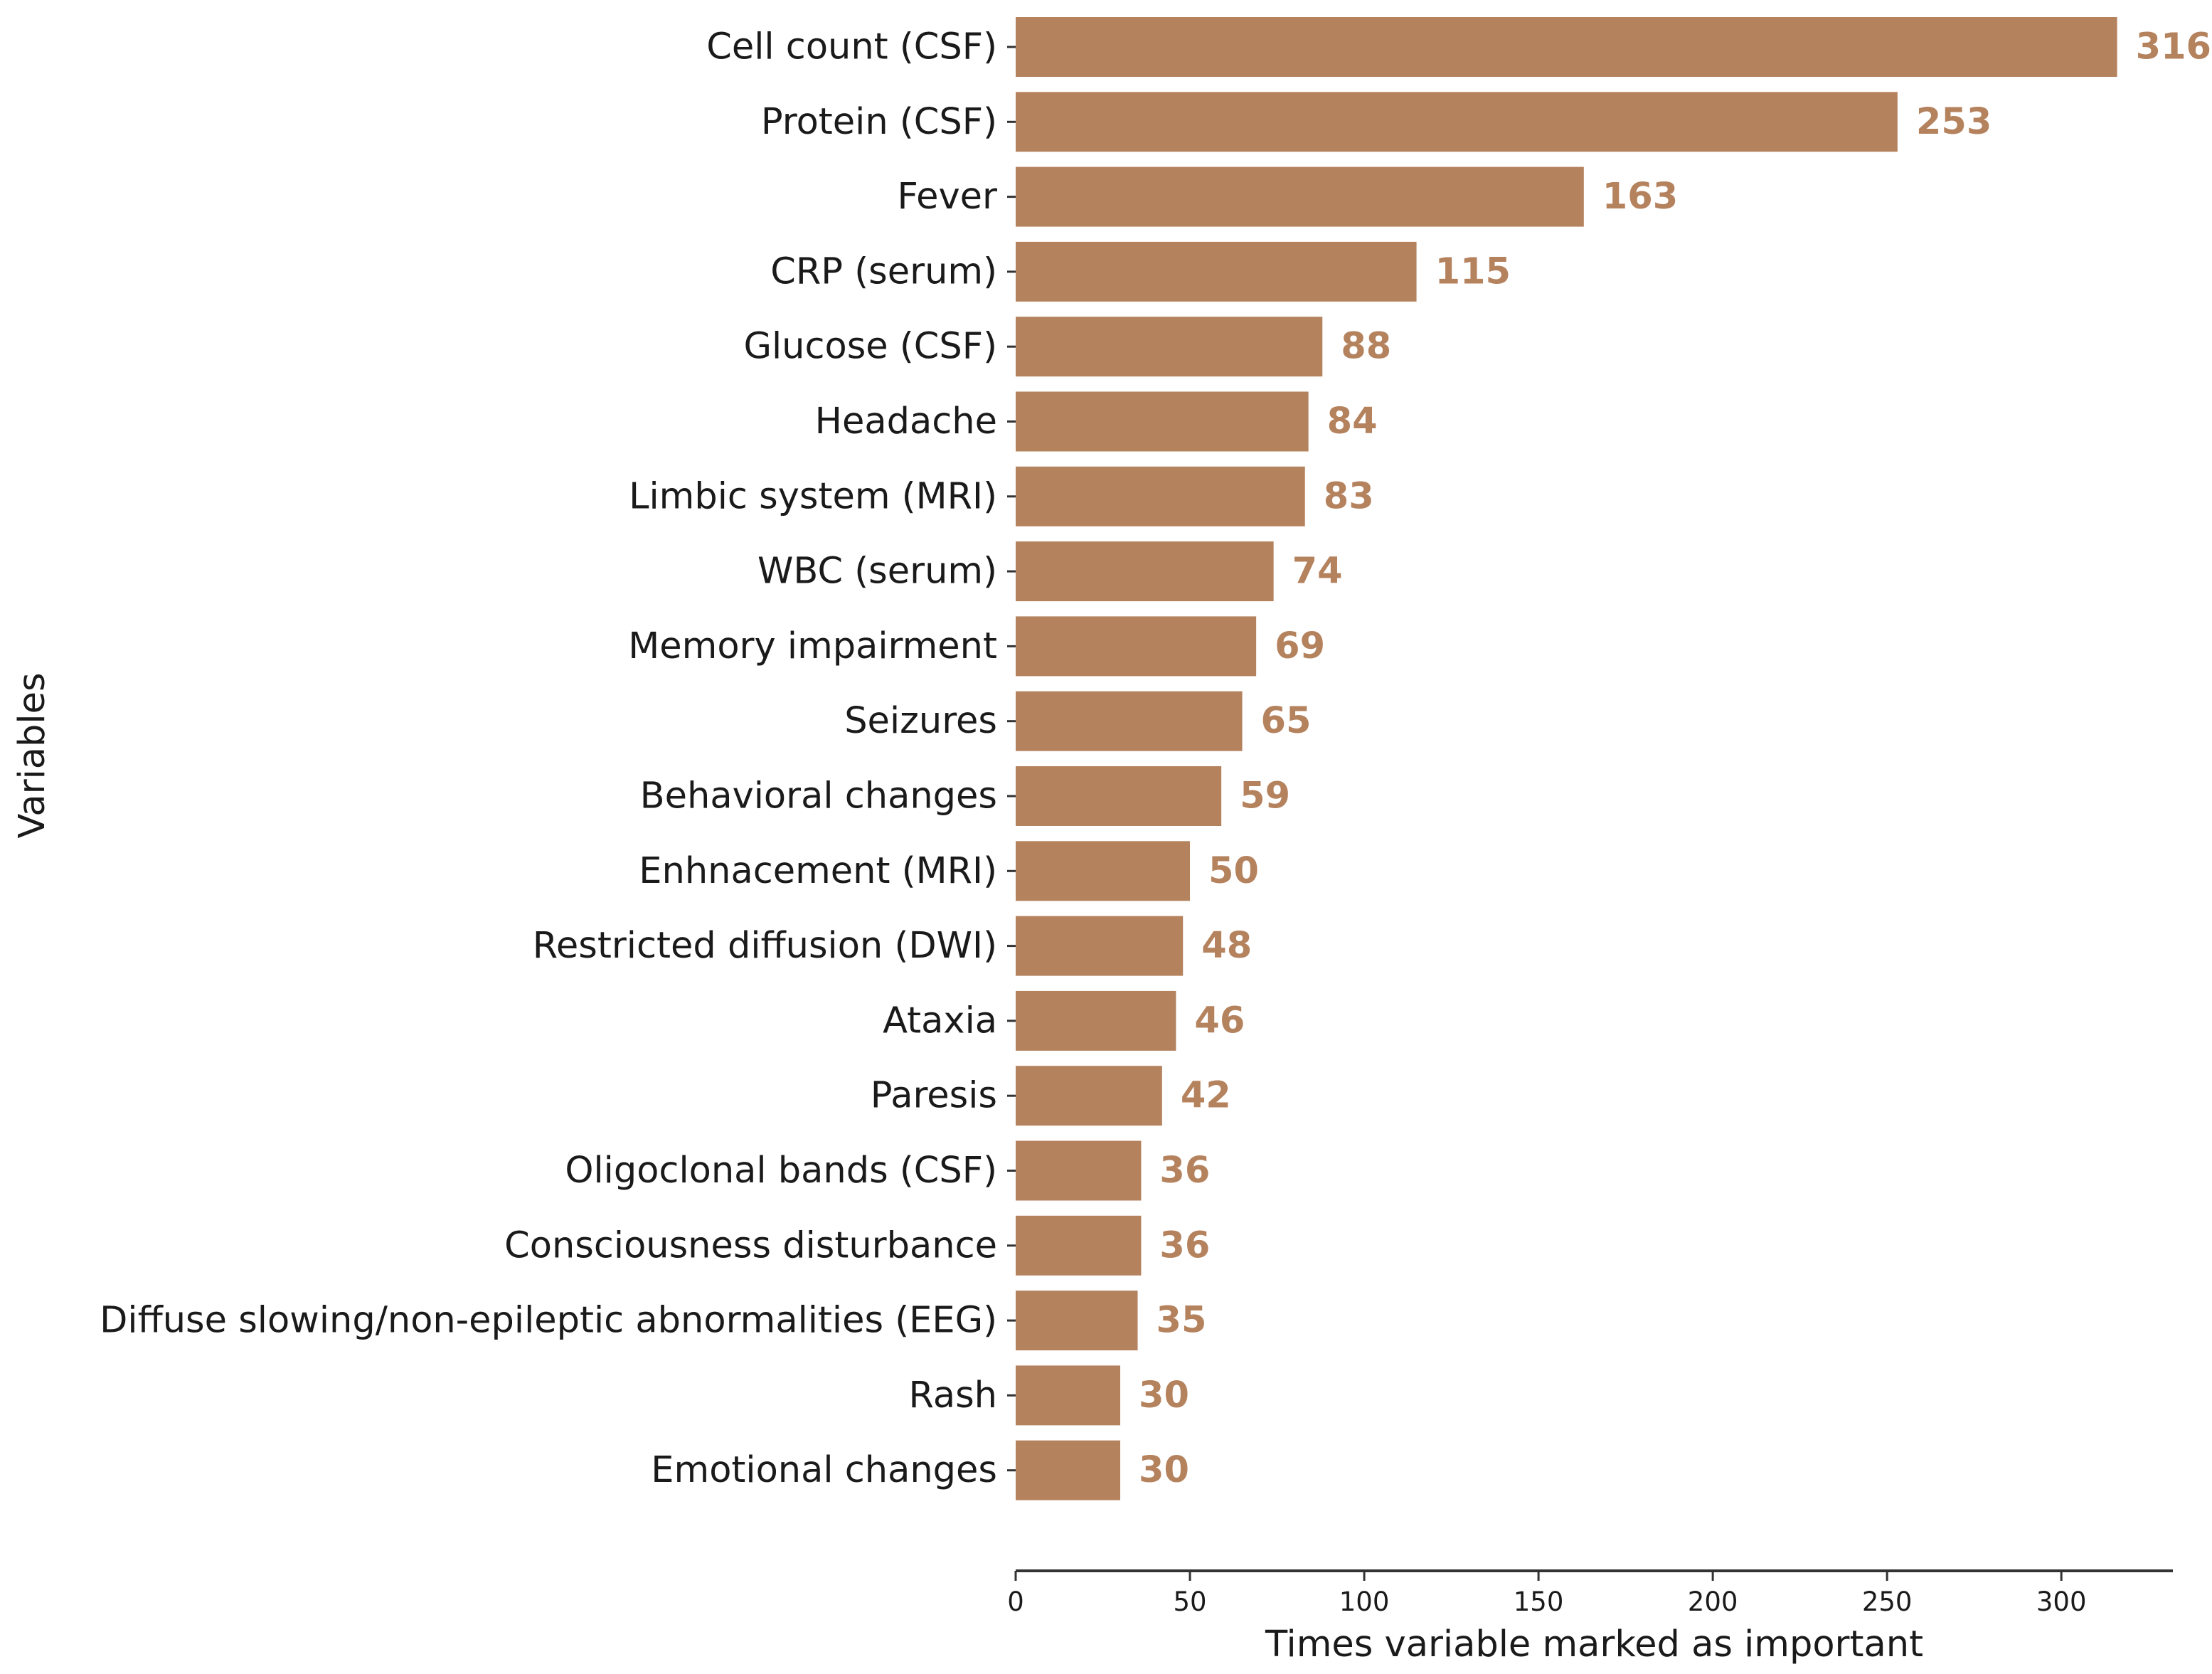 Image resolution: width=2212 pixels, height=1674 pixels. What do you see at coordinates (765, 946) in the screenshot?
I see `category-label: Restricted diffusion (DWI)` at bounding box center [765, 946].